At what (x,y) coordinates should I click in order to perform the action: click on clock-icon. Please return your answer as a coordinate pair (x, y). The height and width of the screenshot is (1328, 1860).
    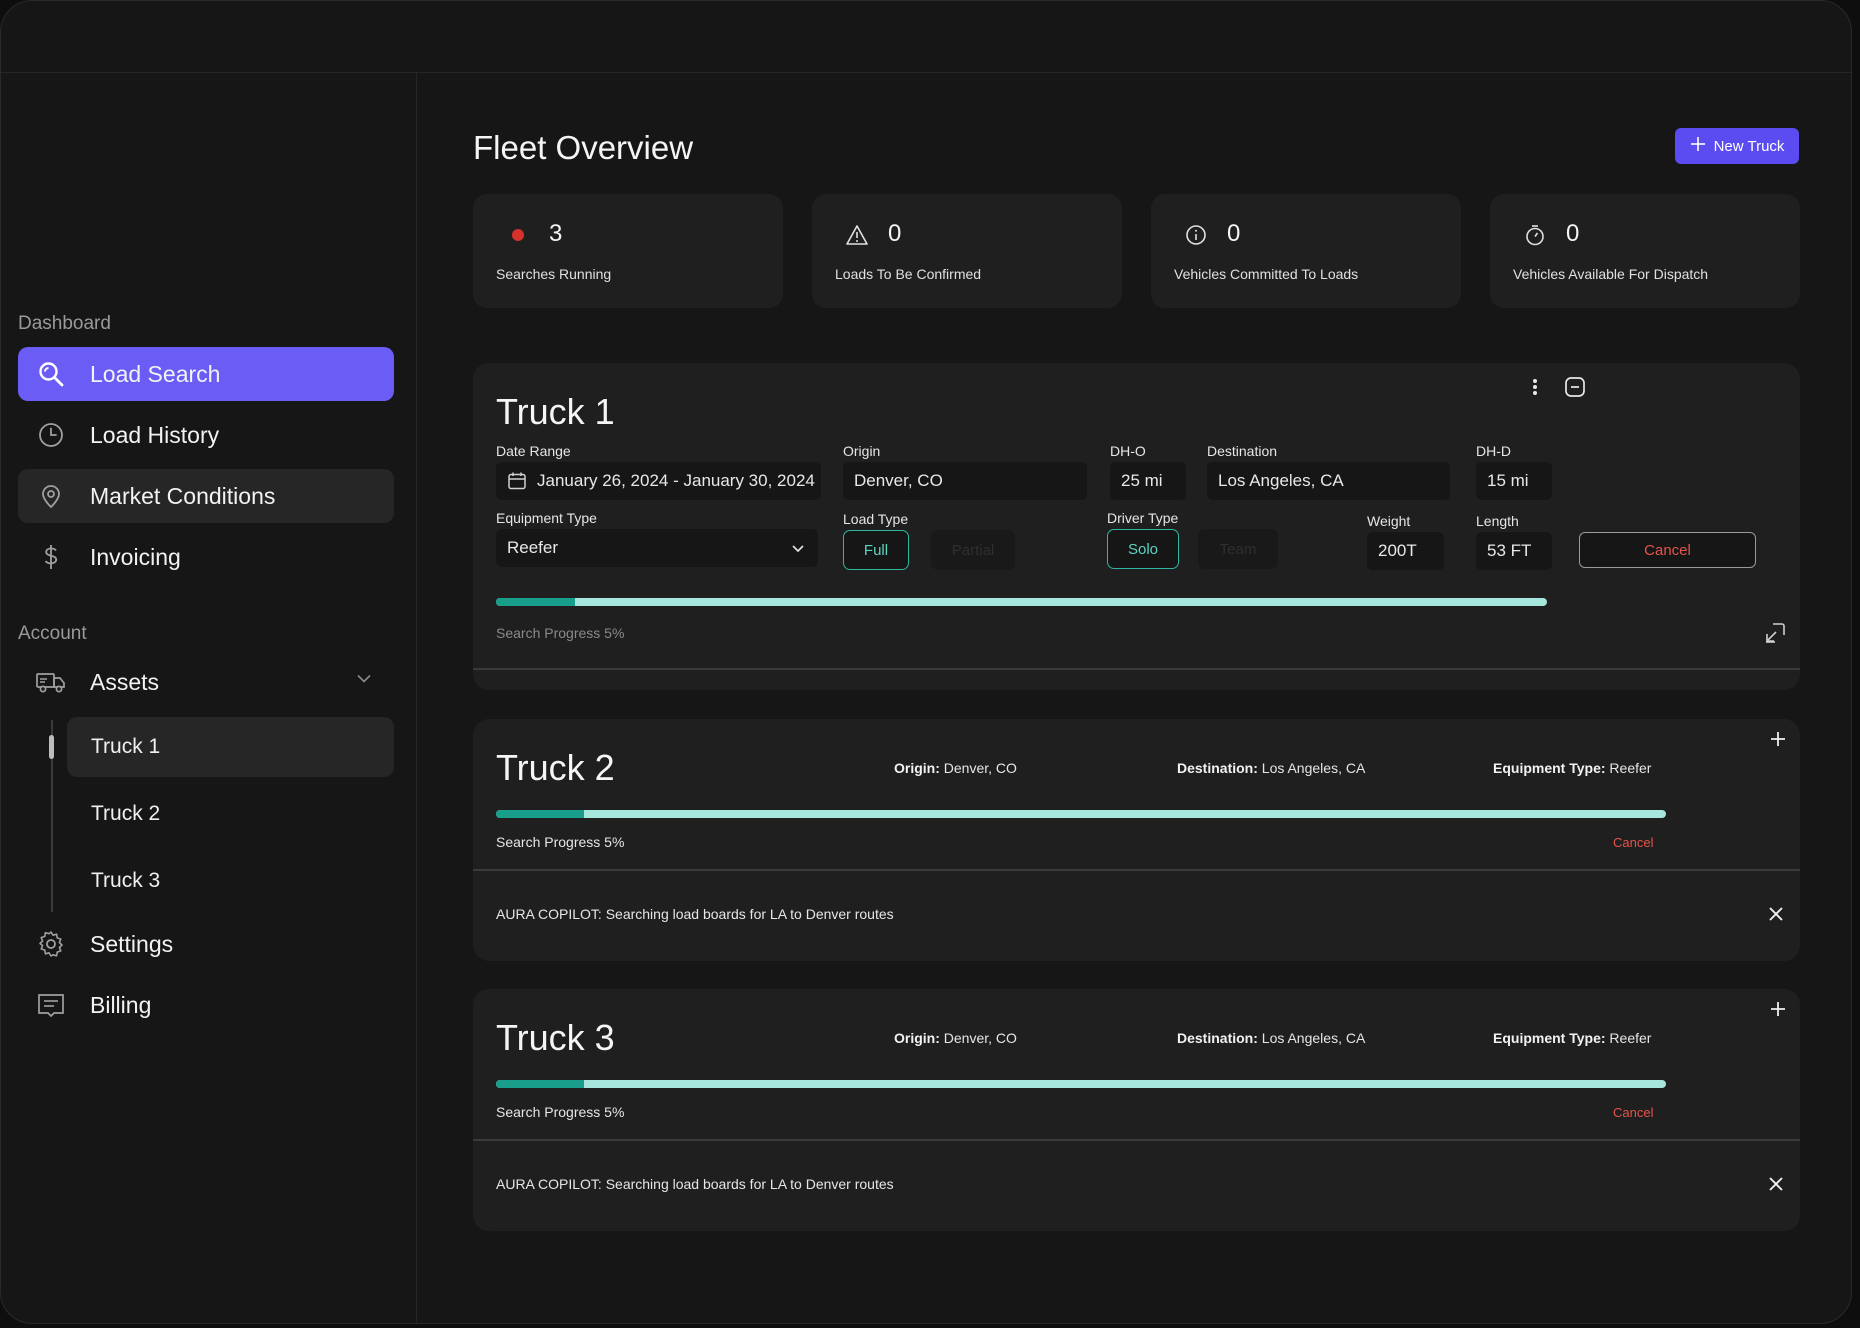
    Looking at the image, I should click on (51, 435).